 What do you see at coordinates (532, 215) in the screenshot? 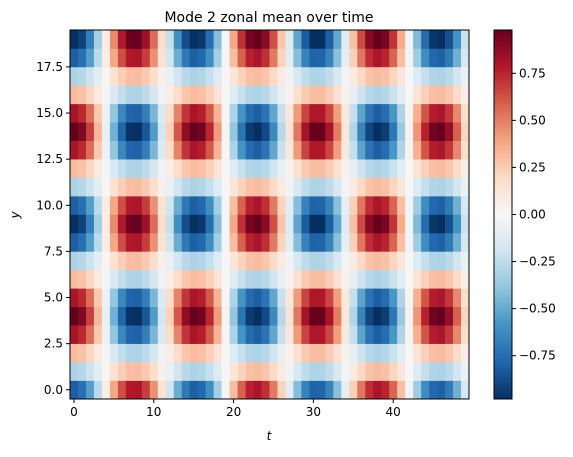
I see `colorbar-tick-label: 0.00` at bounding box center [532, 215].